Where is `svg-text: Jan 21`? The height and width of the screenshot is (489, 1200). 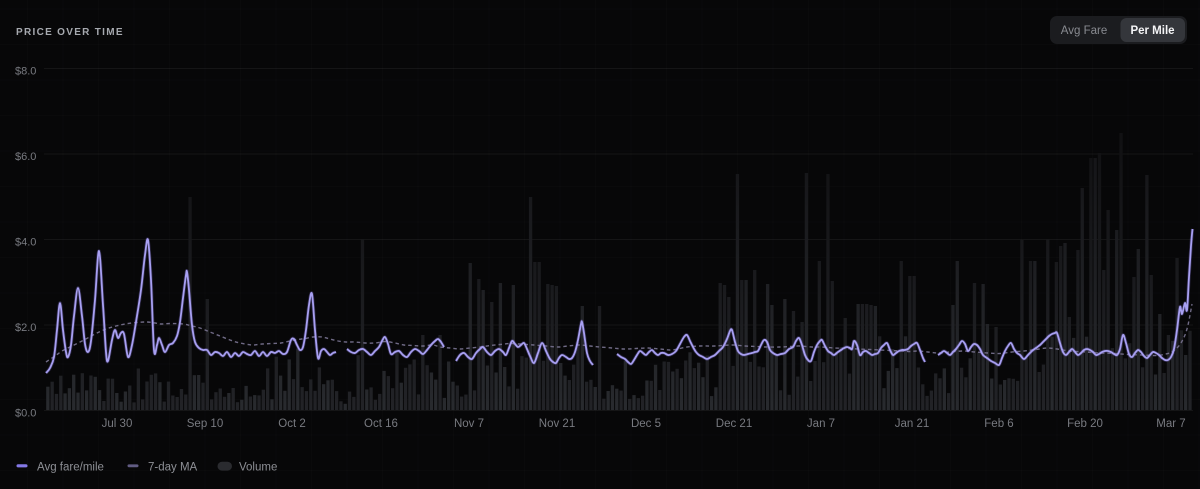
svg-text: Jan 21 is located at coordinates (912, 424).